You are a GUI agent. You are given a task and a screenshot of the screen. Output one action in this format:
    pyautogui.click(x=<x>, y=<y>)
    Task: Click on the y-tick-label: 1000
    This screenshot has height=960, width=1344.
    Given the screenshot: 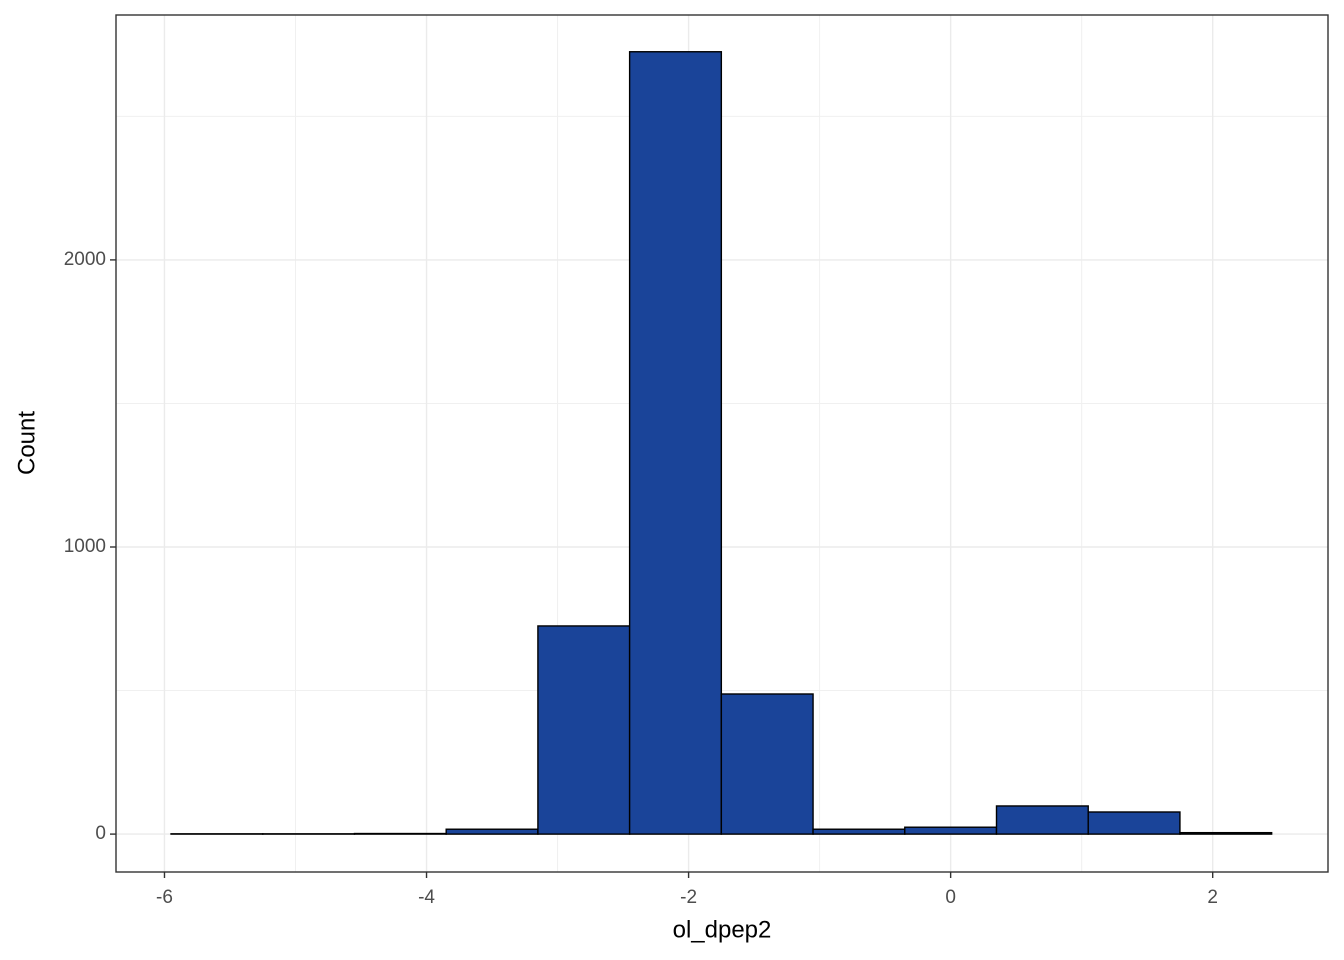 What is the action you would take?
    pyautogui.click(x=85, y=546)
    